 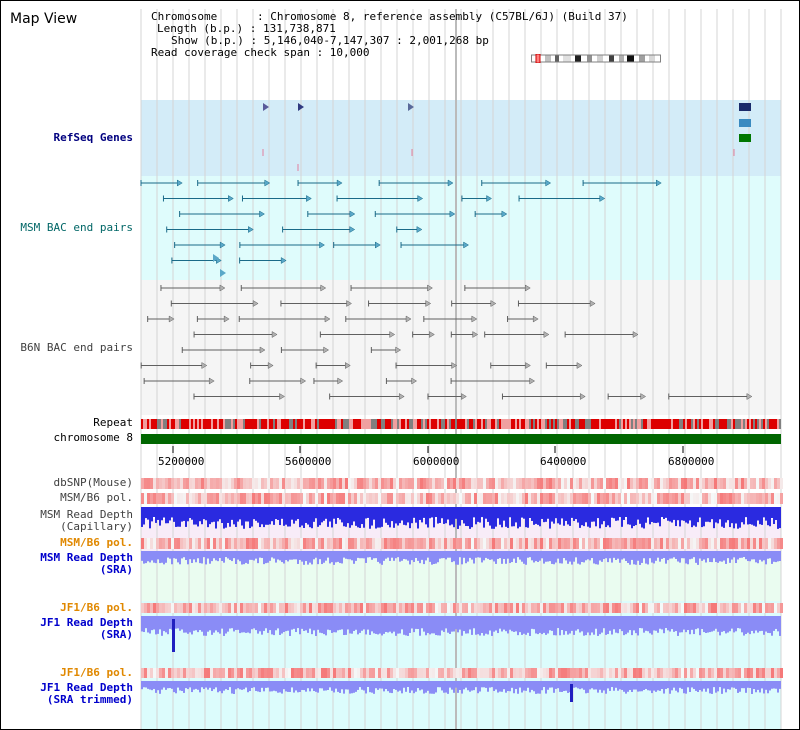 What do you see at coordinates (596, 58) in the screenshot?
I see `chromosome-ideogram` at bounding box center [596, 58].